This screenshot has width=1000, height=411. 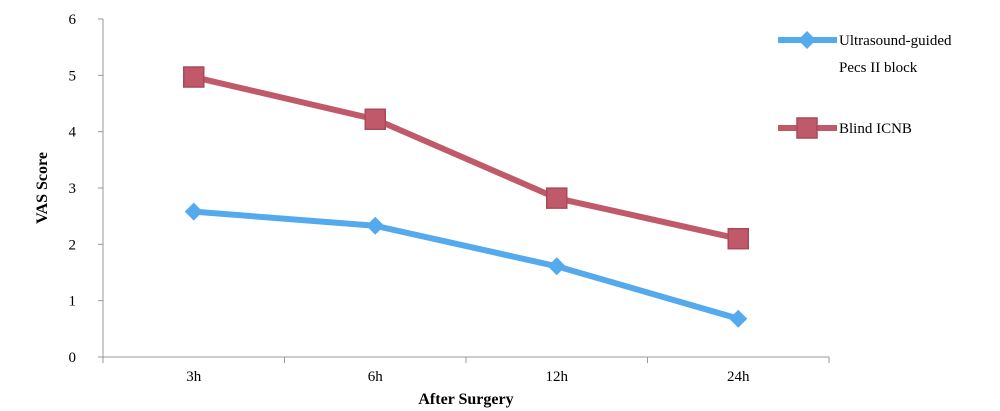 What do you see at coordinates (73, 189) in the screenshot?
I see `y-tick-label: 3` at bounding box center [73, 189].